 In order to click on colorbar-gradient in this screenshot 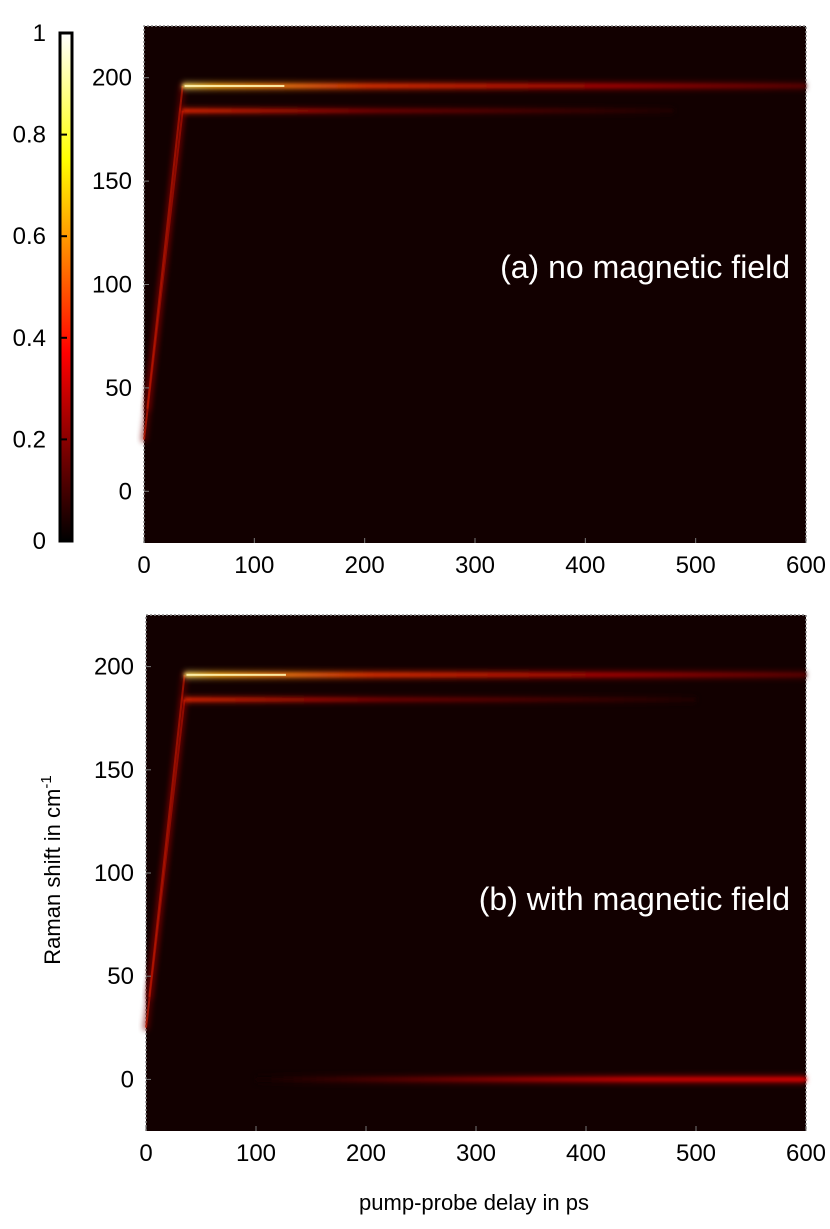, I will do `click(66, 287)`.